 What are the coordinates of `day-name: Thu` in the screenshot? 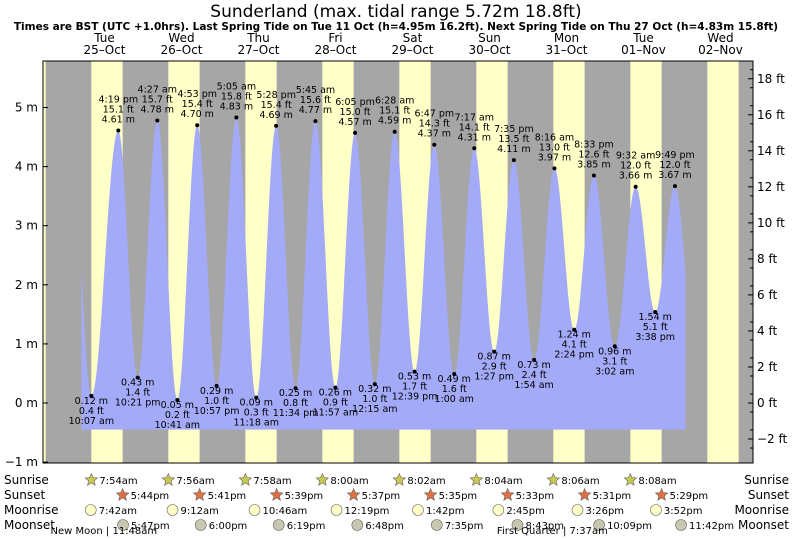 It's located at (258, 38).